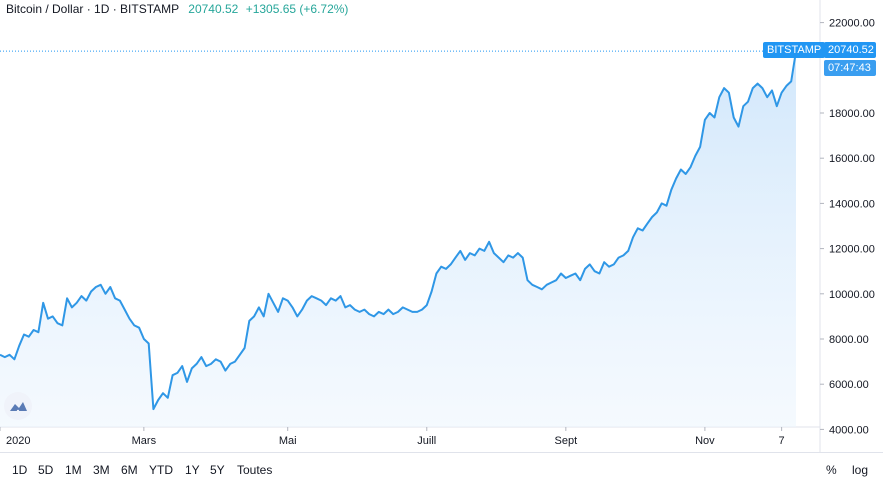  Describe the element at coordinates (255, 470) in the screenshot. I see `range-button-all: Toutes` at that location.